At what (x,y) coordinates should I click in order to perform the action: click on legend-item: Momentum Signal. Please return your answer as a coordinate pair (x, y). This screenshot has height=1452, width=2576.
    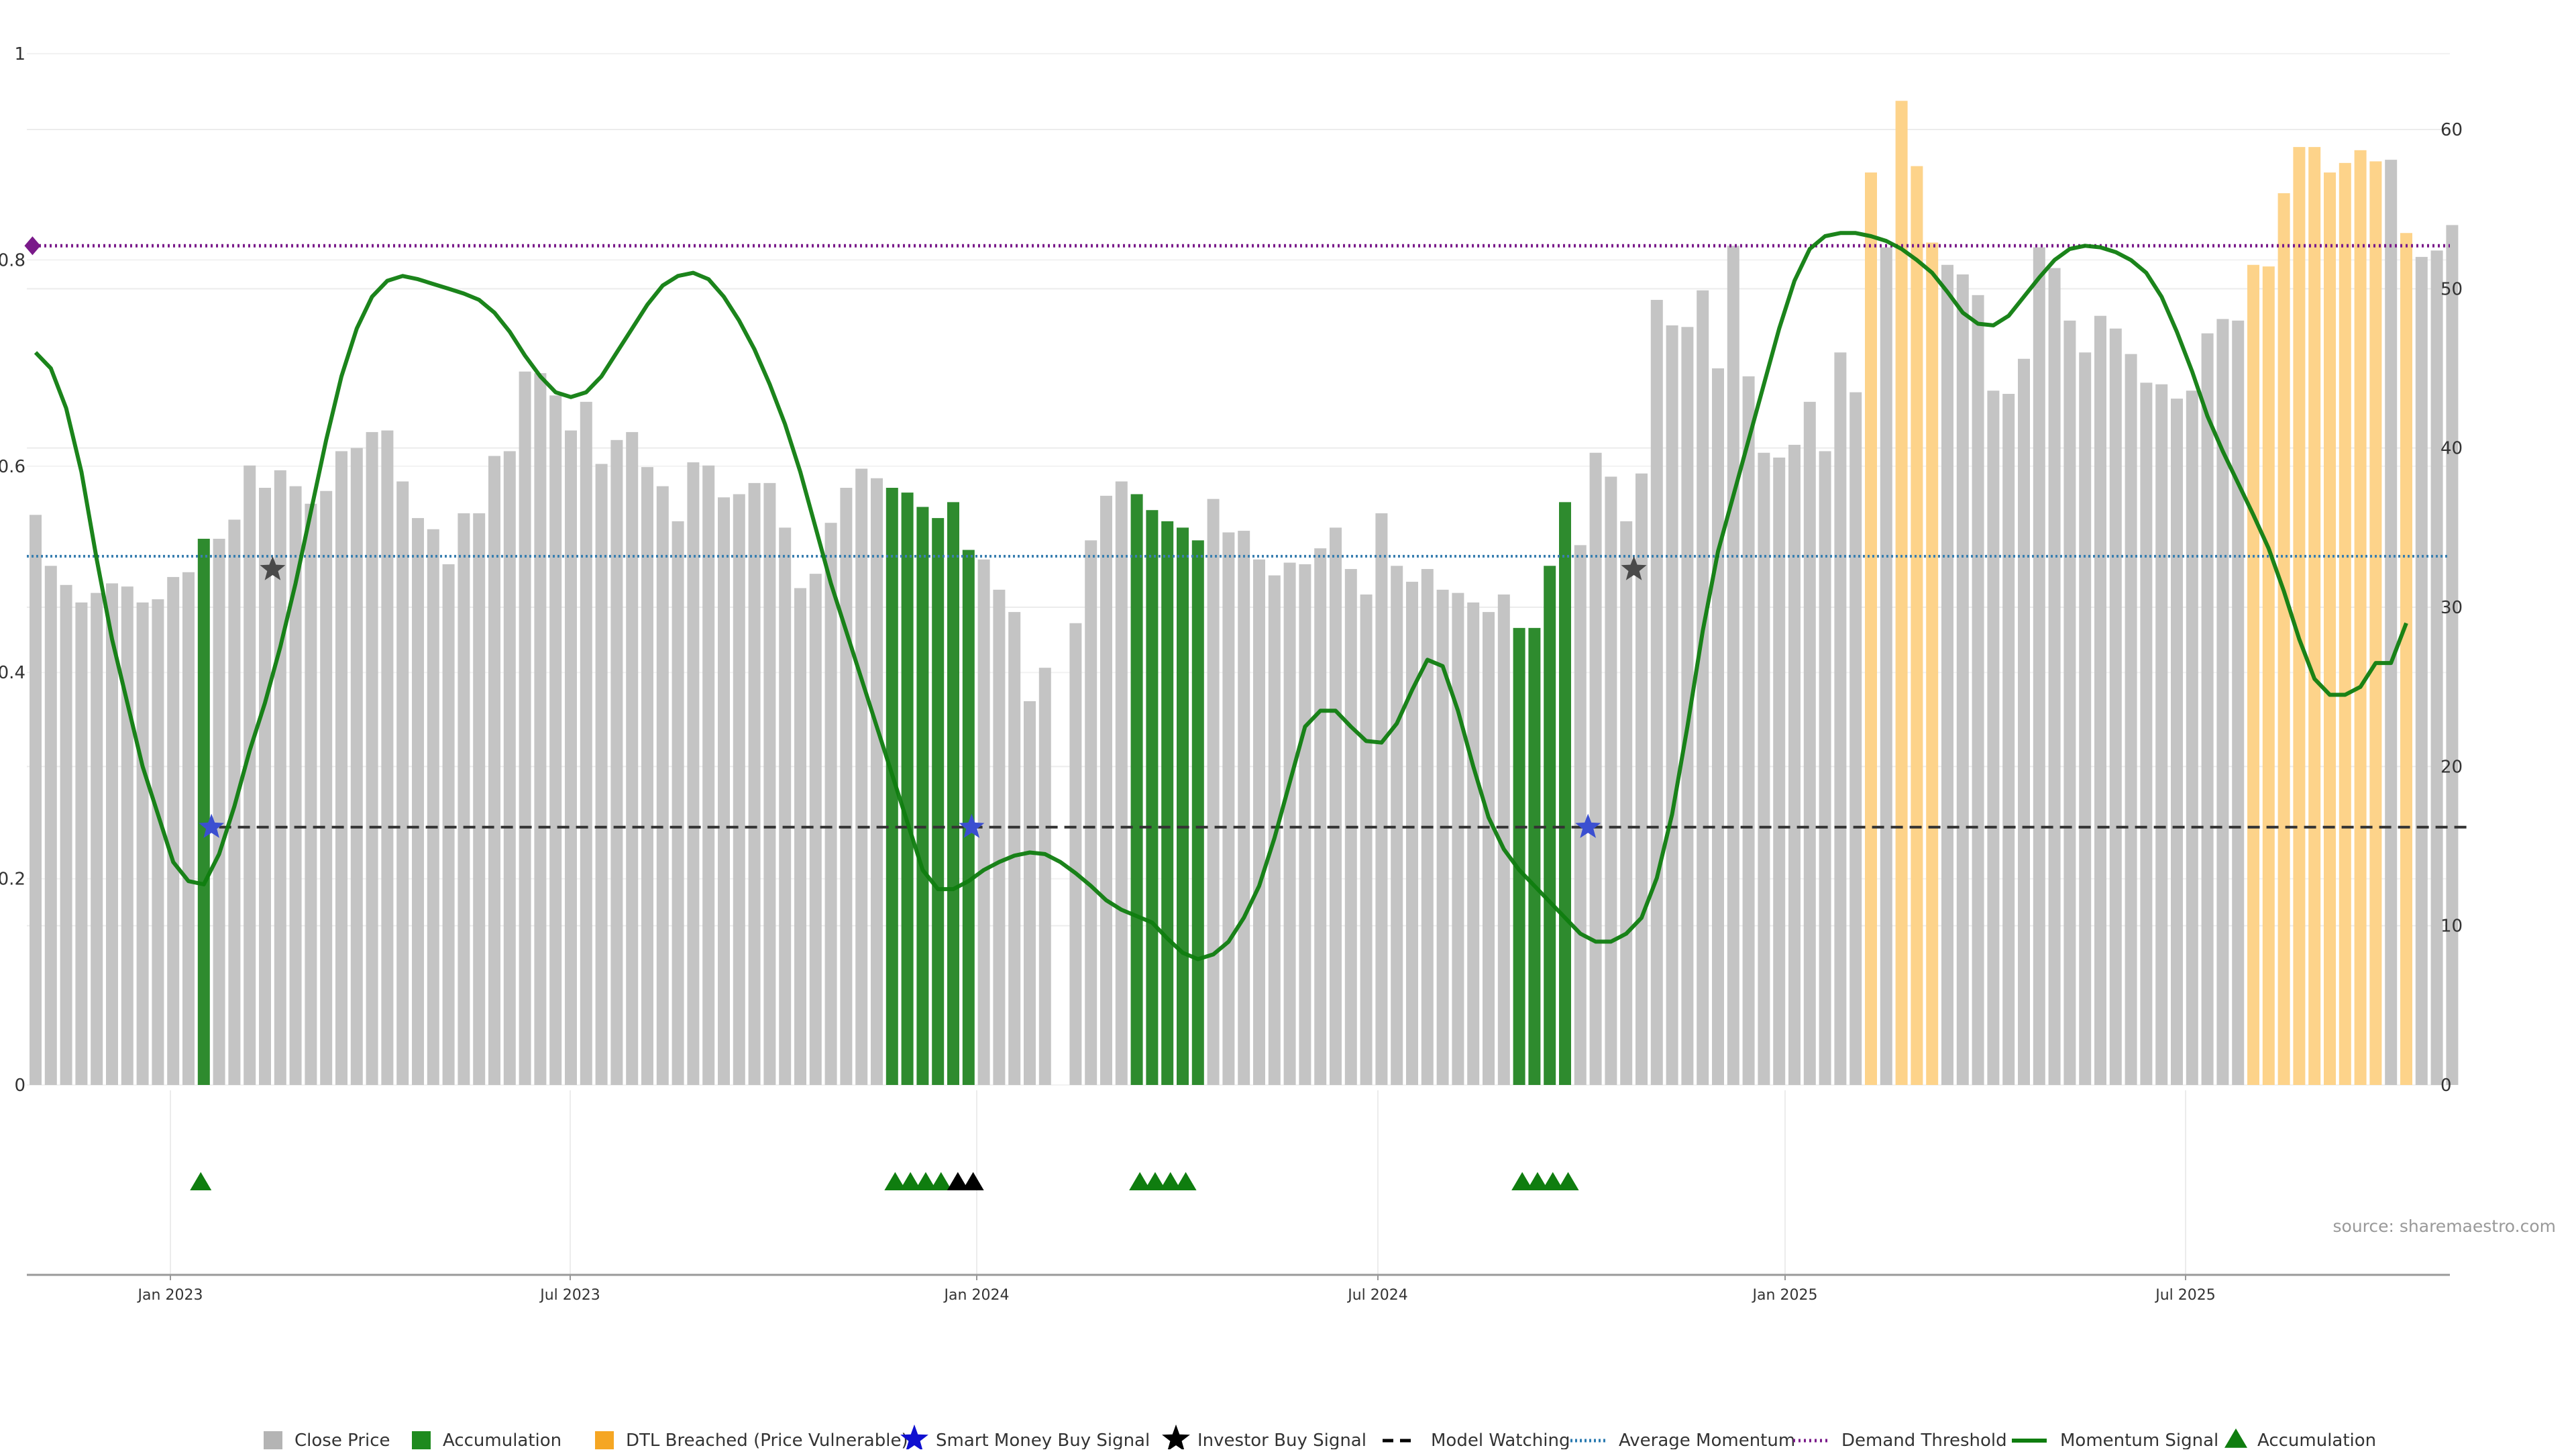
    Looking at the image, I should click on (2115, 1441).